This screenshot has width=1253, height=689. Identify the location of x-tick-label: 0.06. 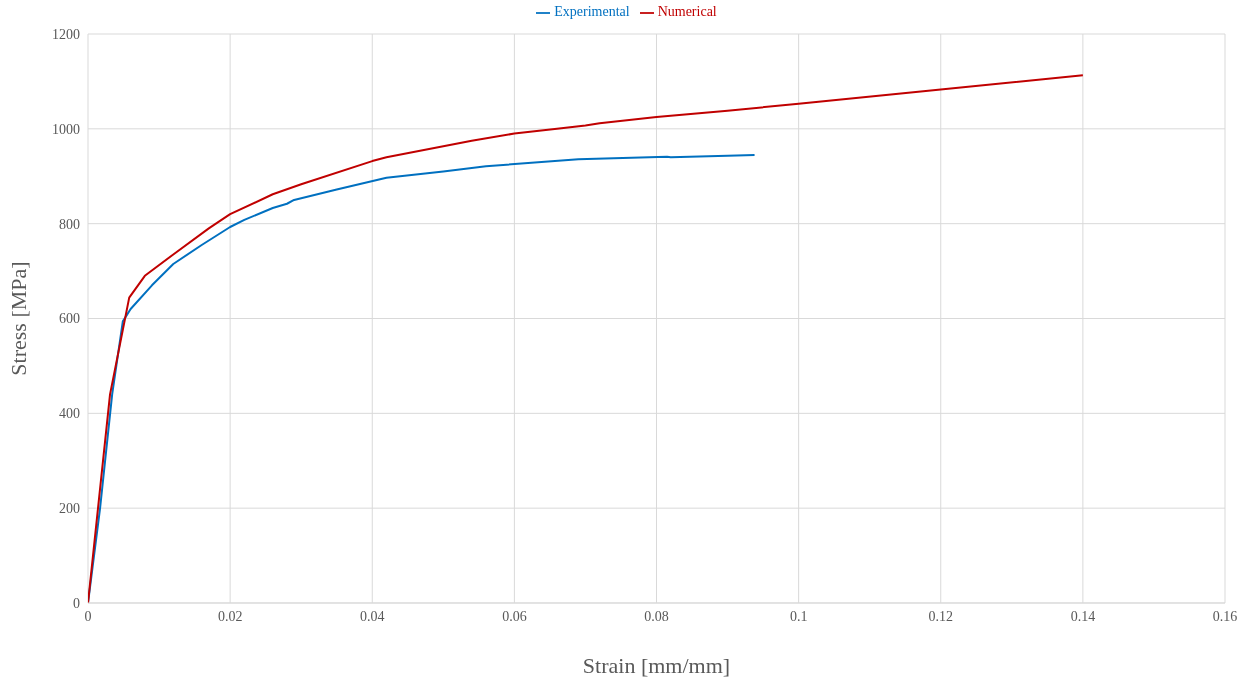
(514, 616).